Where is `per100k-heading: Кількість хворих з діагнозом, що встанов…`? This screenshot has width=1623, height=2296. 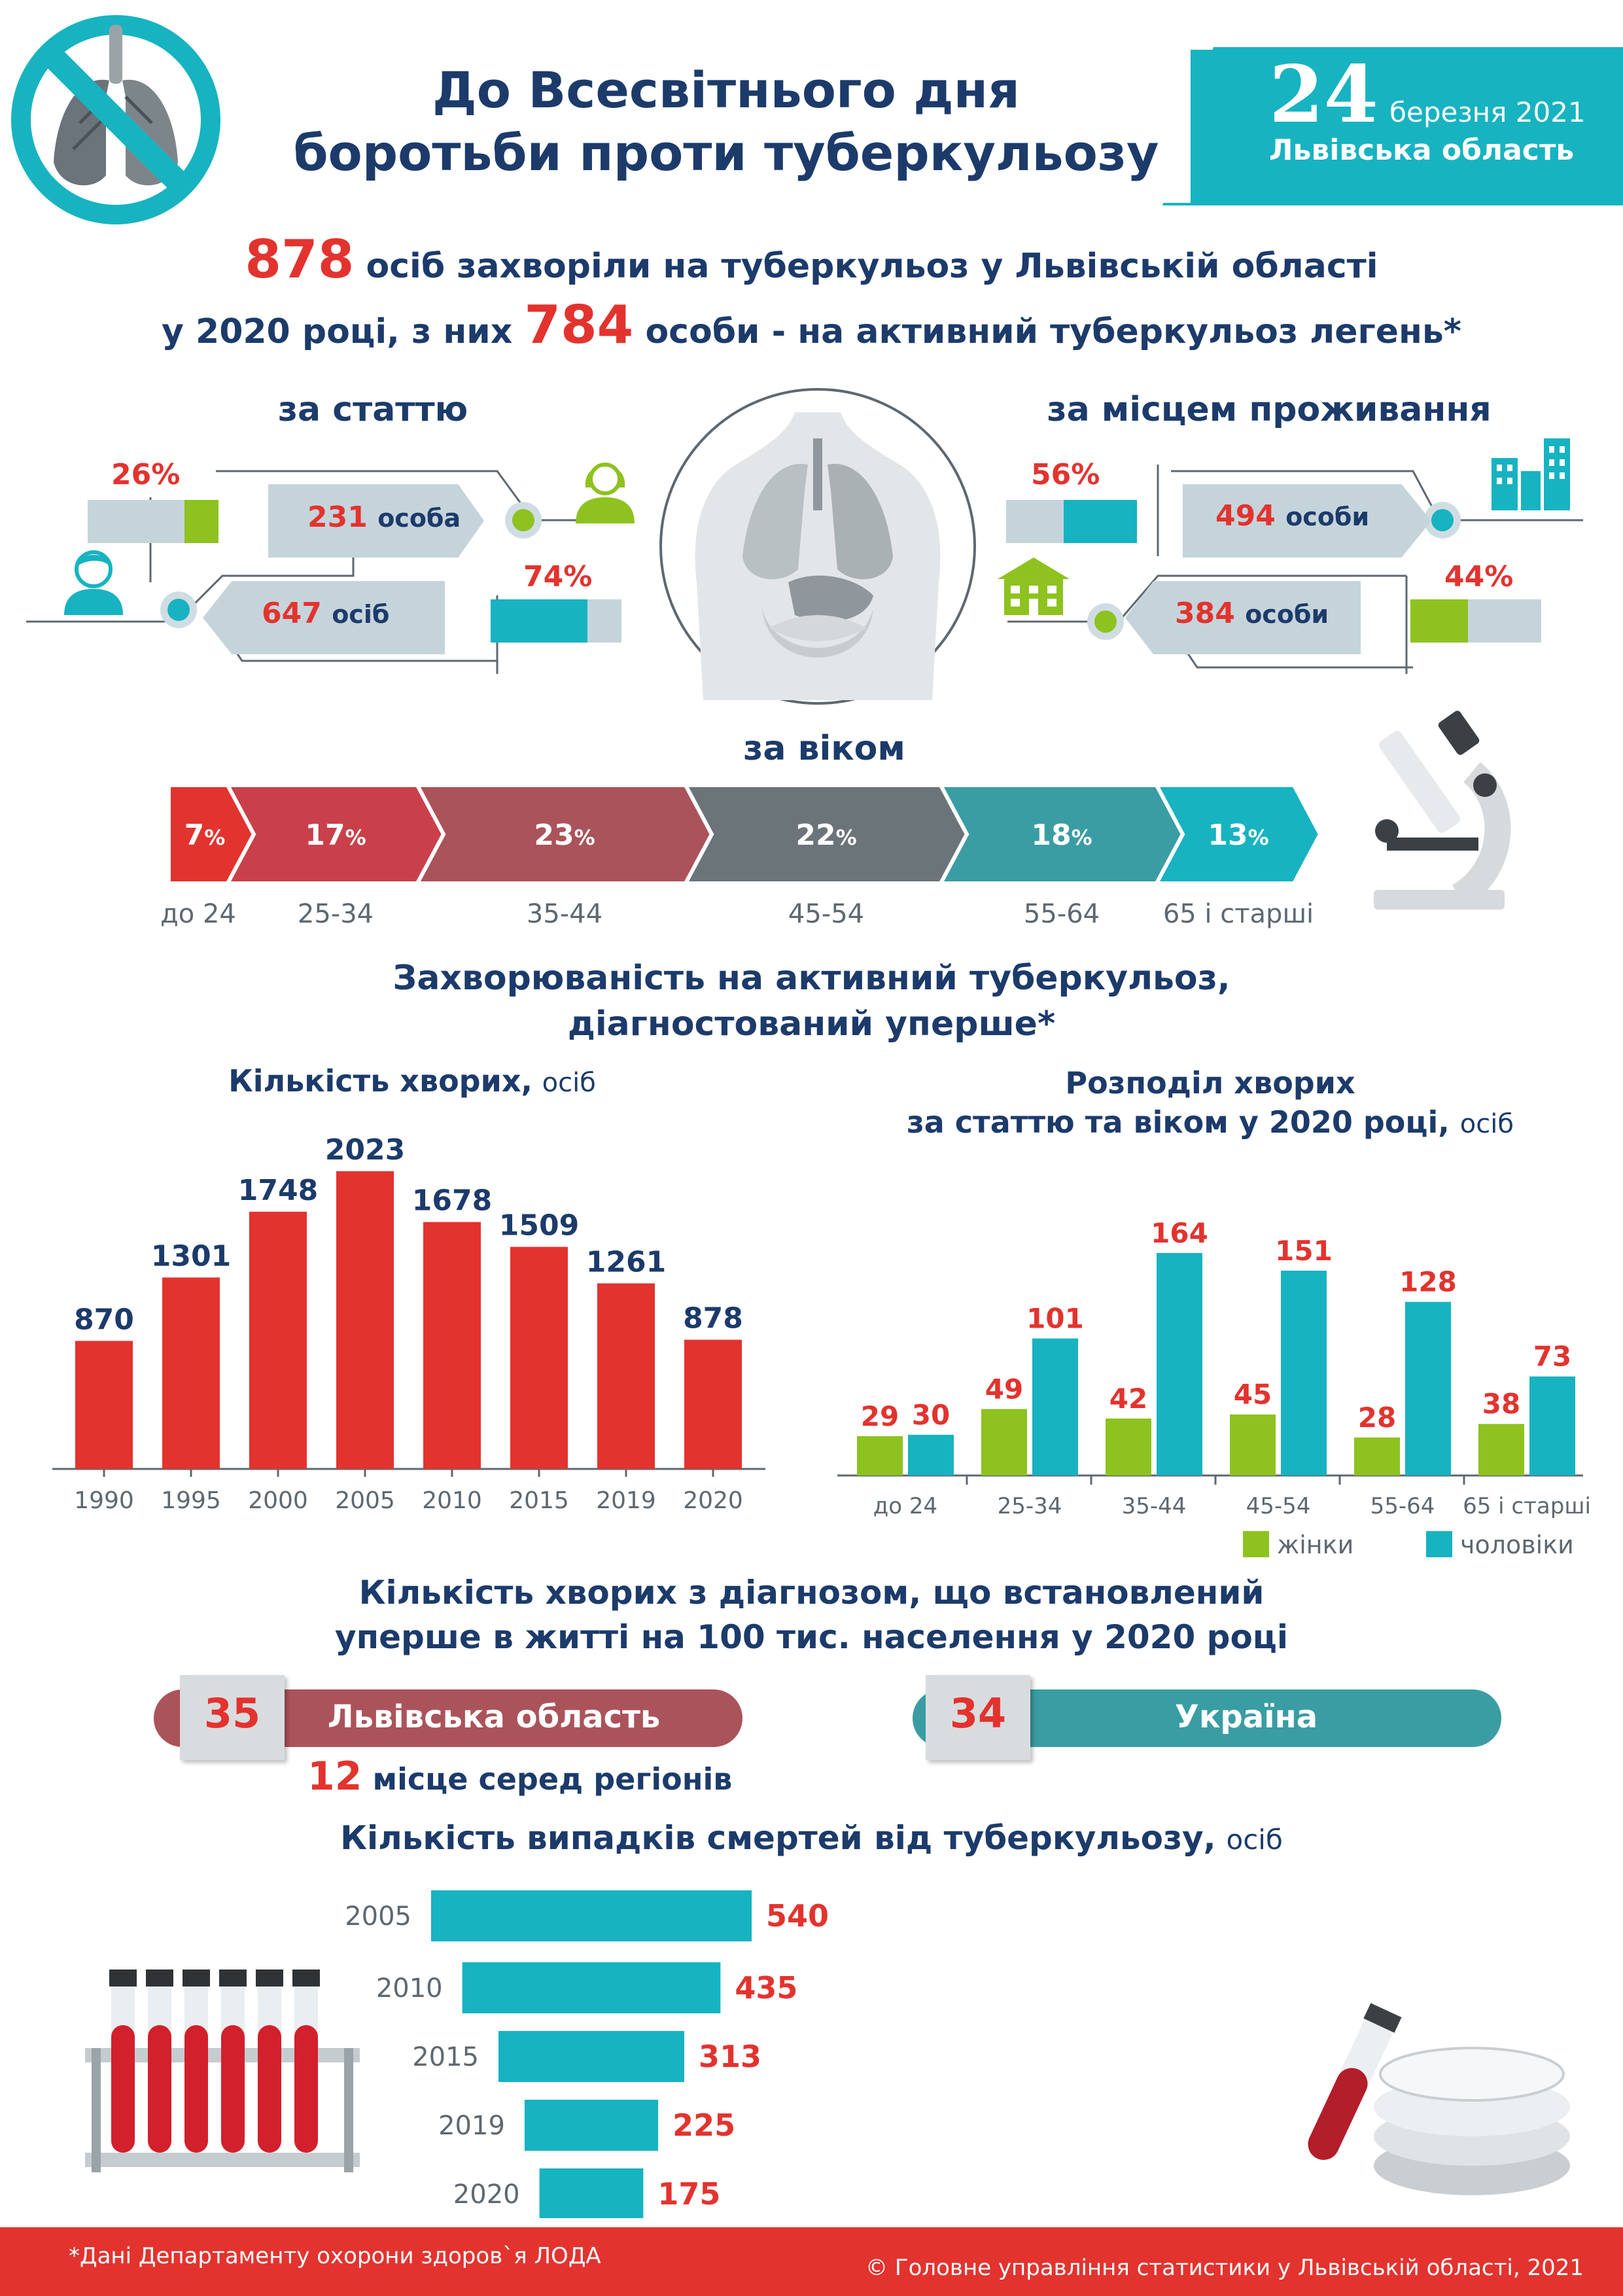
per100k-heading: Кількість хворих з діагнозом, що встанов… is located at coordinates (812, 1615).